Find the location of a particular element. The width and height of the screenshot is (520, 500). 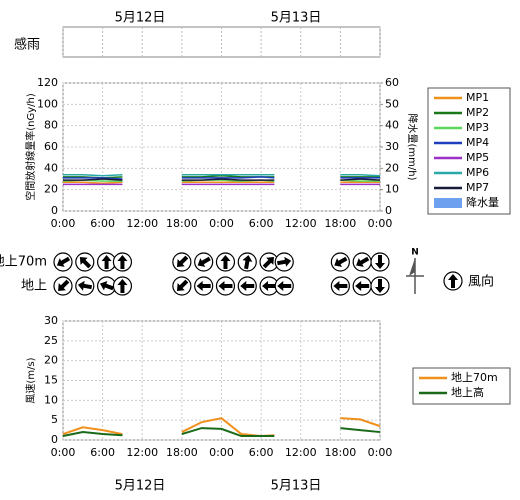

y-tick-label: 40 is located at coordinates (51, 167).